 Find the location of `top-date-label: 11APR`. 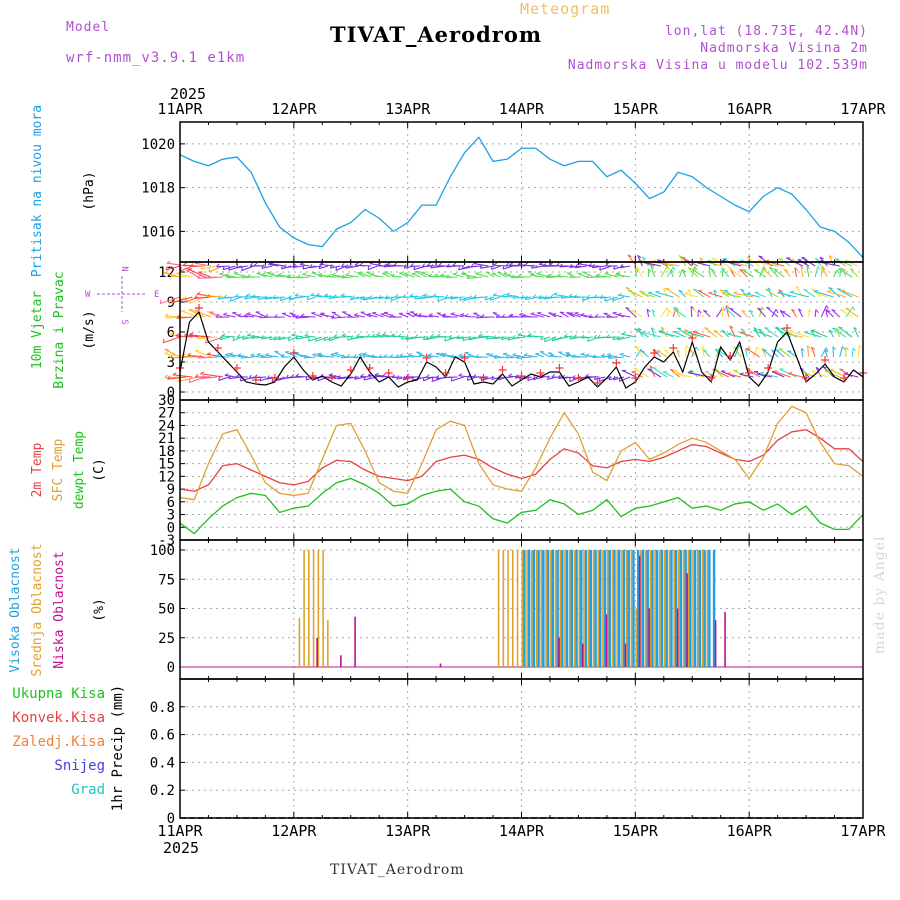

top-date-label: 11APR is located at coordinates (180, 109).